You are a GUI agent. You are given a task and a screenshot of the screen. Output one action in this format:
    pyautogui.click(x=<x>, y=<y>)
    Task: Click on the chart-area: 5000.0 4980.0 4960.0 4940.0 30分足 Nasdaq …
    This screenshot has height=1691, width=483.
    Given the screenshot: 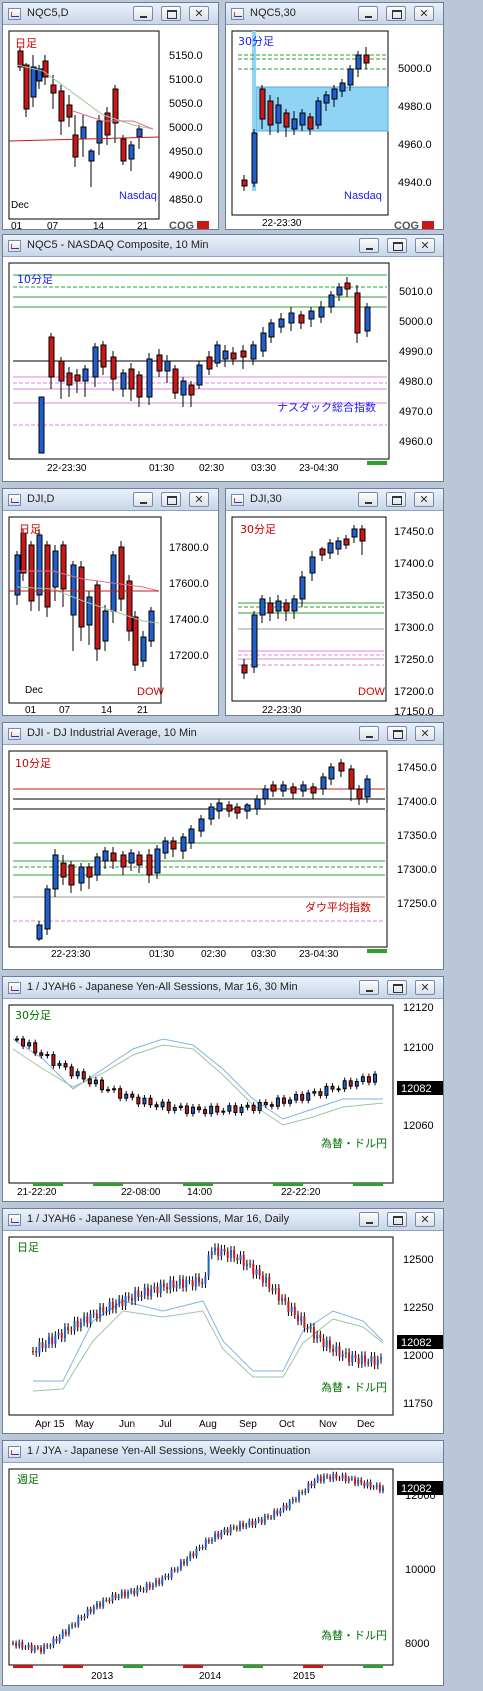 What is the action you would take?
    pyautogui.click(x=334, y=127)
    